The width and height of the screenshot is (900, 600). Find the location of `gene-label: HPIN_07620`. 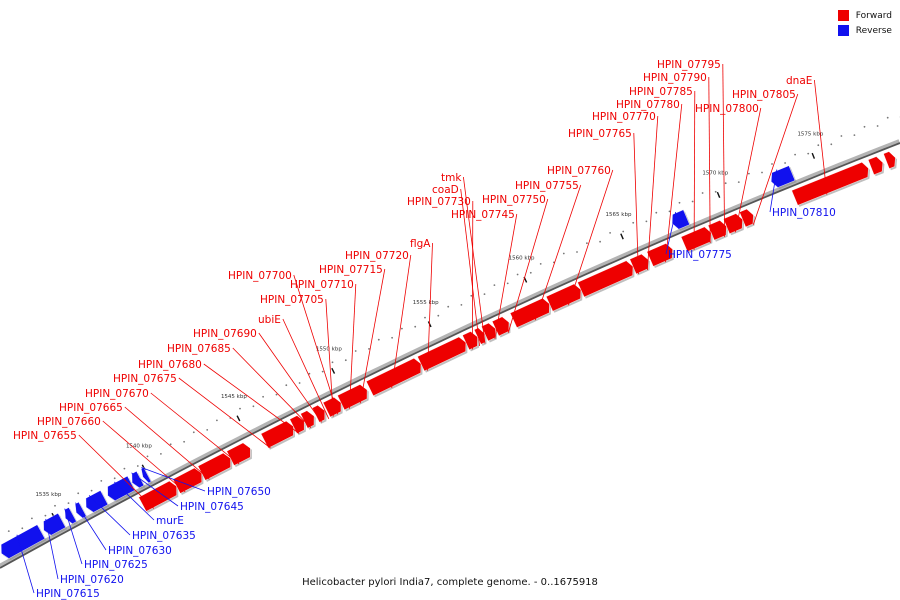

gene-label: HPIN_07620 is located at coordinates (92, 580).